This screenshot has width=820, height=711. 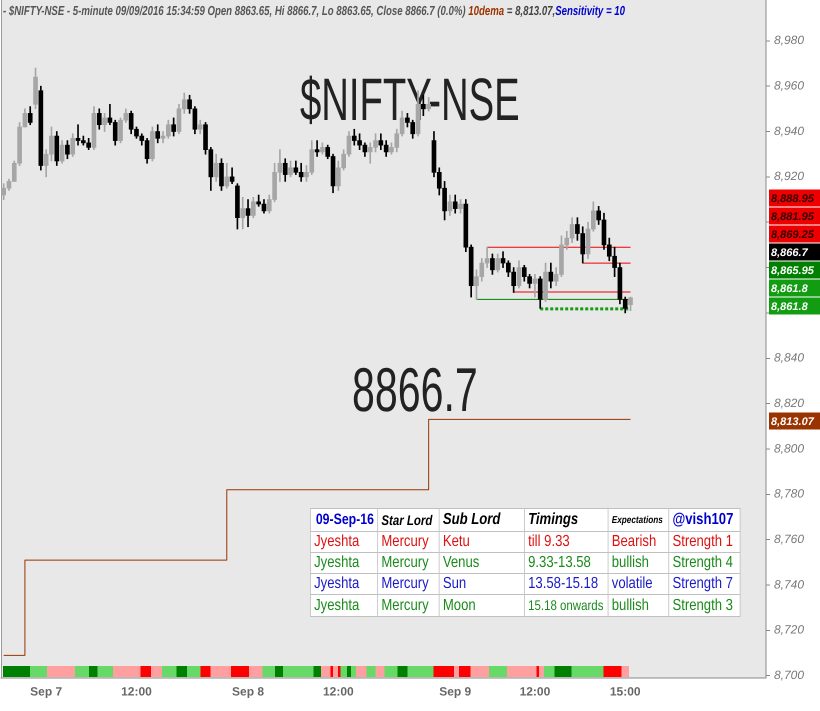 I want to click on text: 8,869.25, so click(x=793, y=235).